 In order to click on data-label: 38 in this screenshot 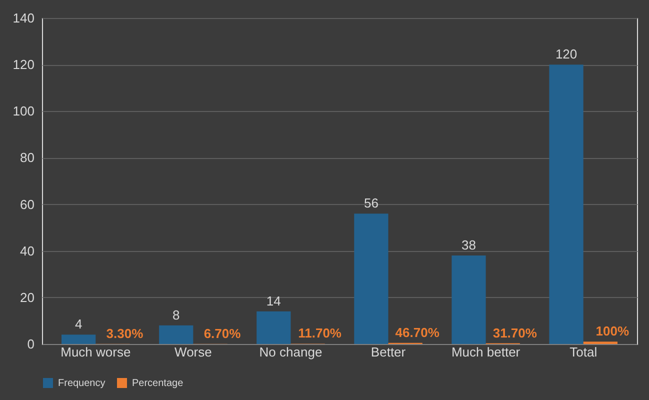, I will do `click(469, 245)`.